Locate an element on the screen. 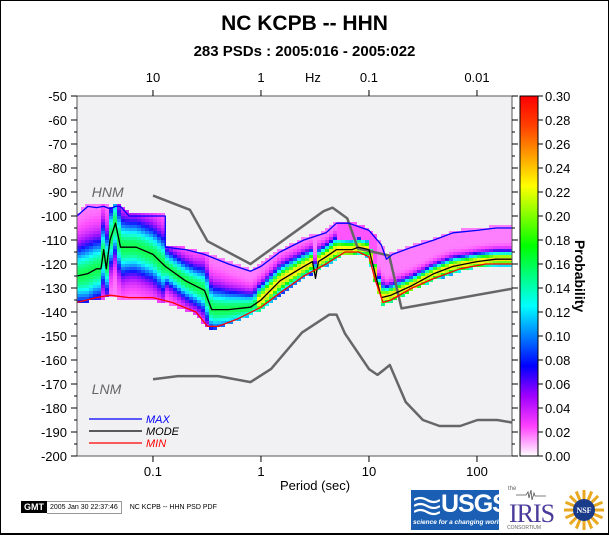  y-tick-label: -170 is located at coordinates (54, 384).